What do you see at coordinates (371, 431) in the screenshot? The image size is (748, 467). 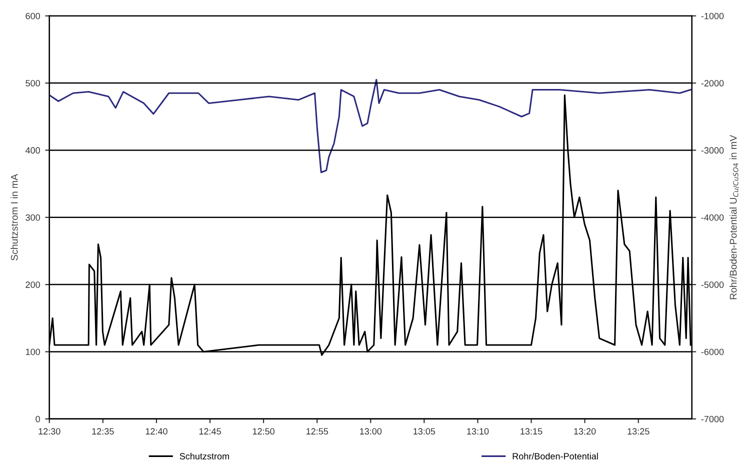 I see `x-tick-label: 13:00` at bounding box center [371, 431].